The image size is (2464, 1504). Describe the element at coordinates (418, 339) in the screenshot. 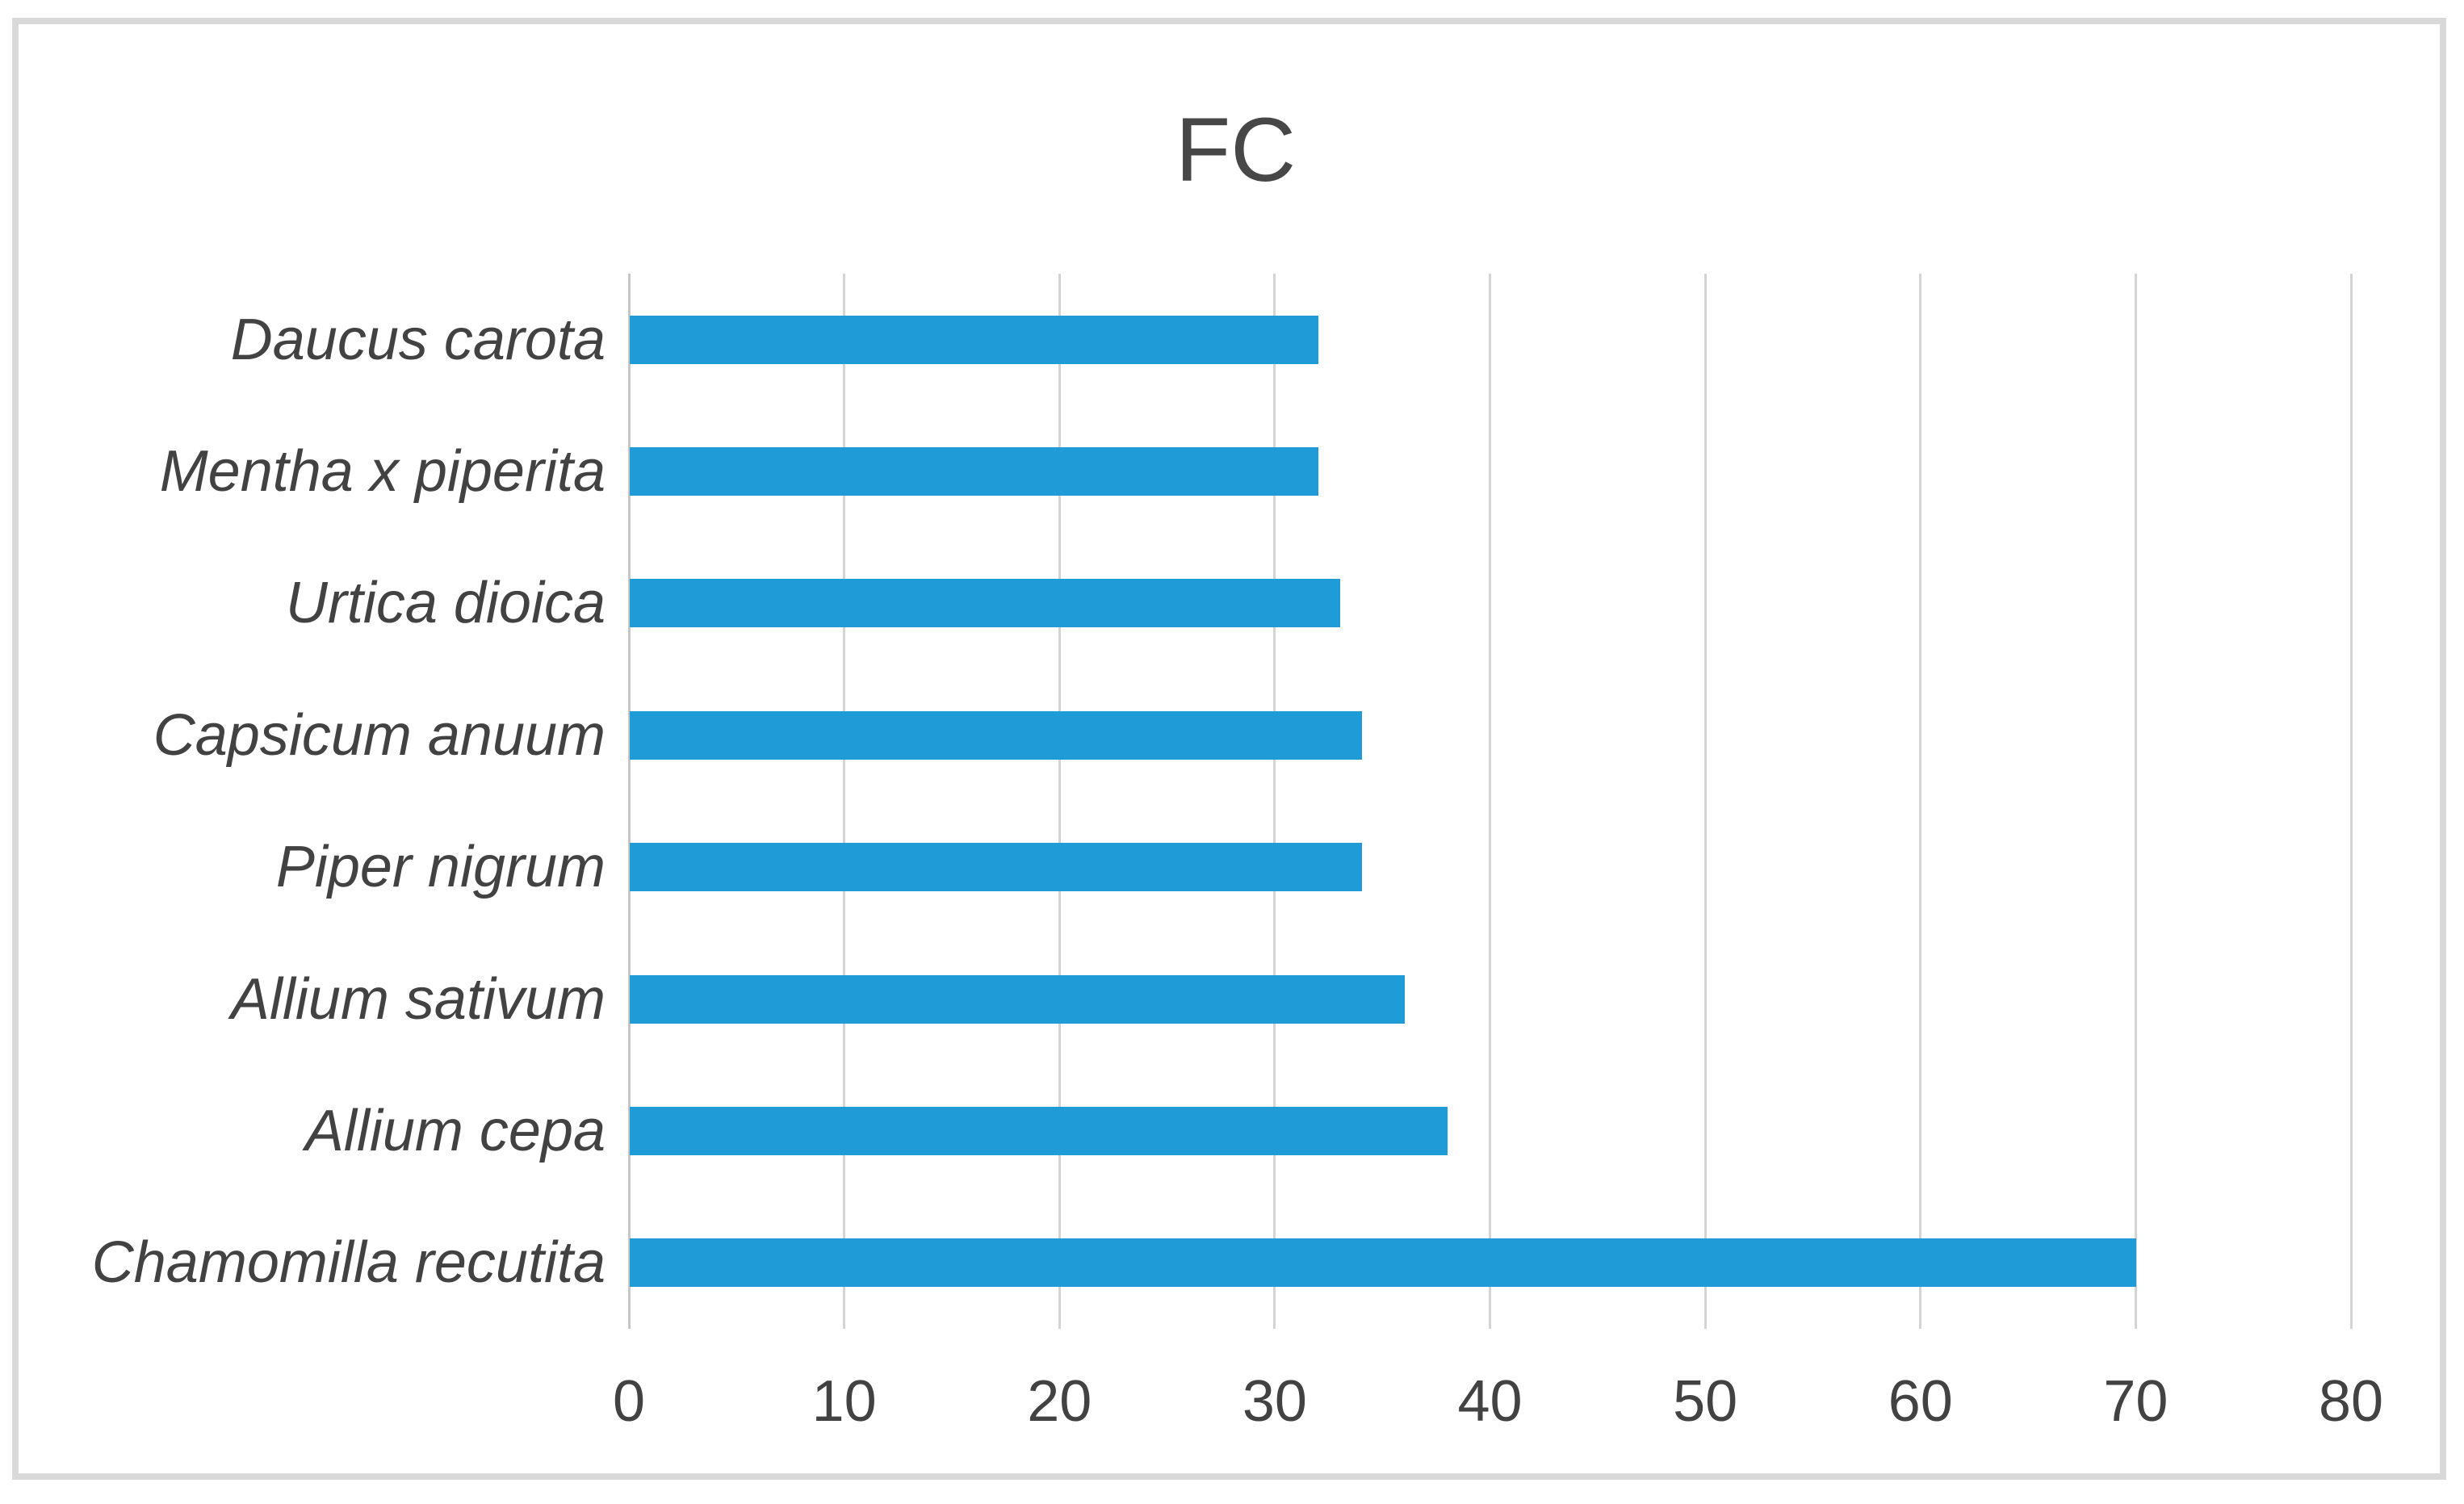

I see `category-label: Daucus carota` at that location.